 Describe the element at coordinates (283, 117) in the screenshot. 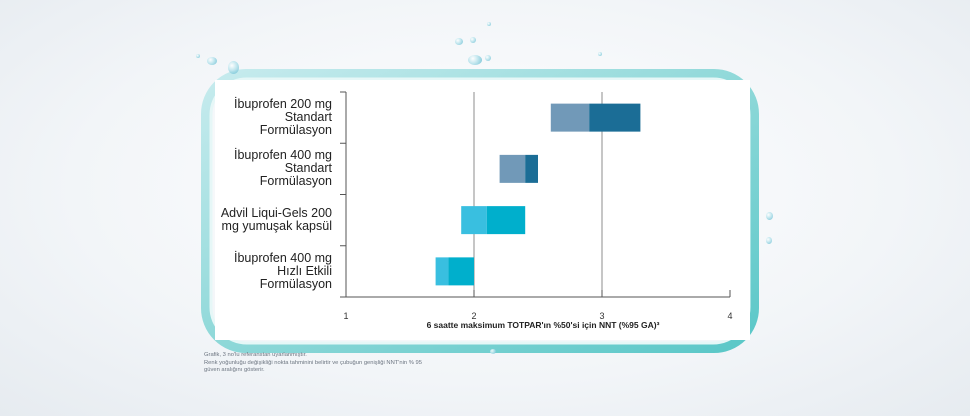

I see `category-label: İbuprofen 200 mg Standart Formülasyon` at that location.